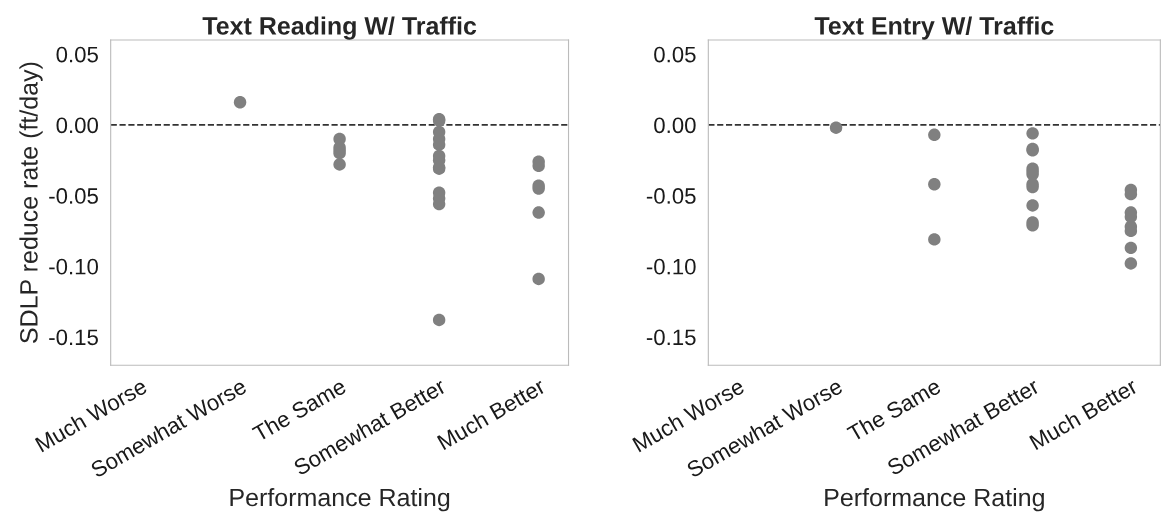 The image size is (1165, 527). What do you see at coordinates (934, 28) in the screenshot?
I see `chart-title: Text Entry W/ Traffic` at bounding box center [934, 28].